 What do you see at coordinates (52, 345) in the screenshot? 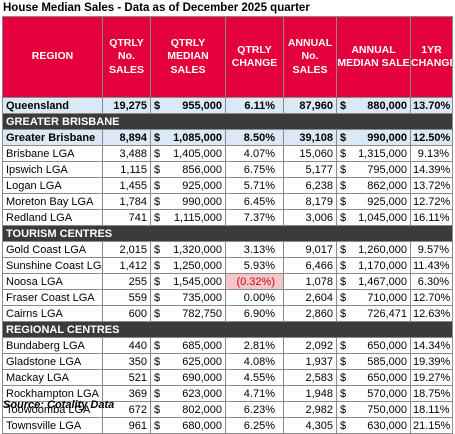
I see `region-cell: Bundaberg LGA` at bounding box center [52, 345].